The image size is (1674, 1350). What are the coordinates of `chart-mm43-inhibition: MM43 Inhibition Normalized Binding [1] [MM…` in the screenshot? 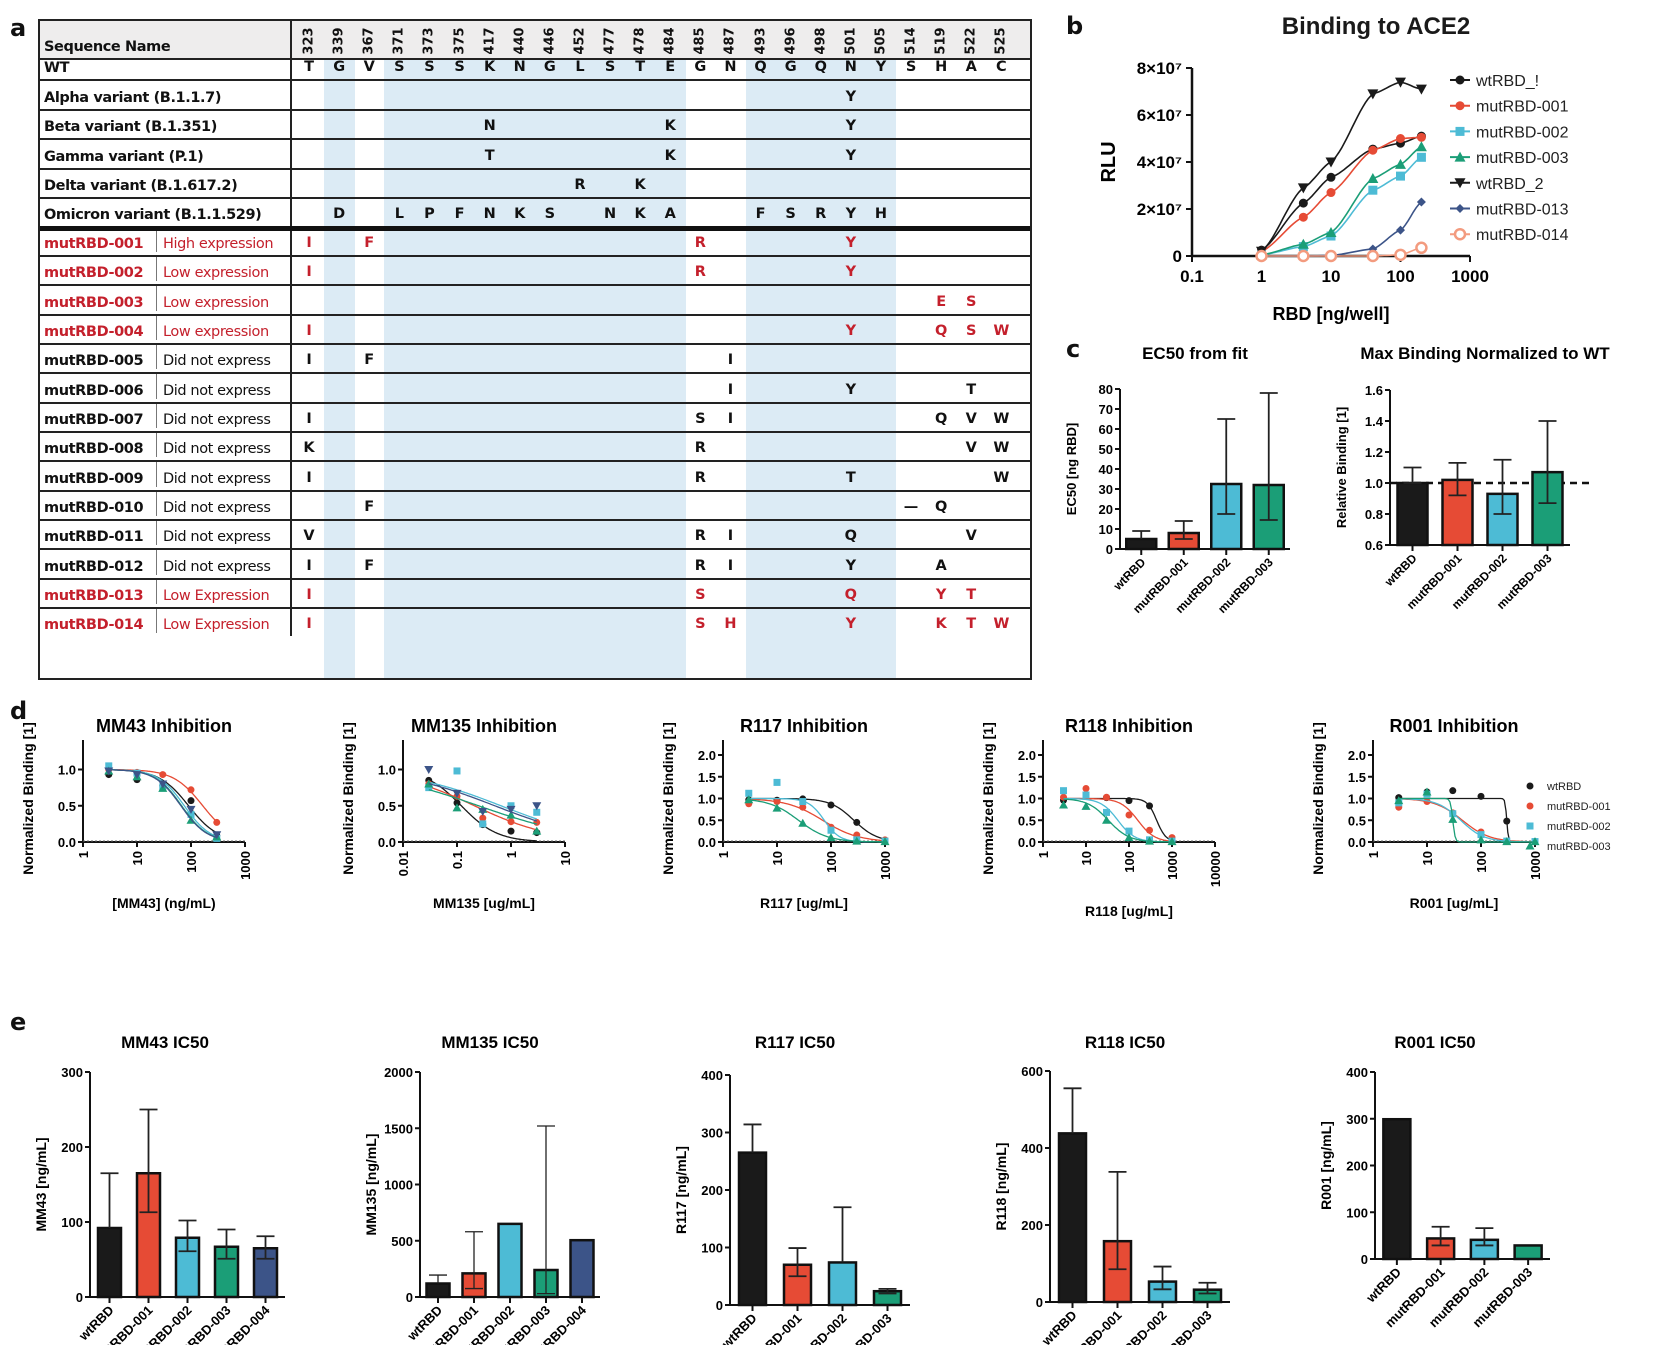 It's located at (136, 813).